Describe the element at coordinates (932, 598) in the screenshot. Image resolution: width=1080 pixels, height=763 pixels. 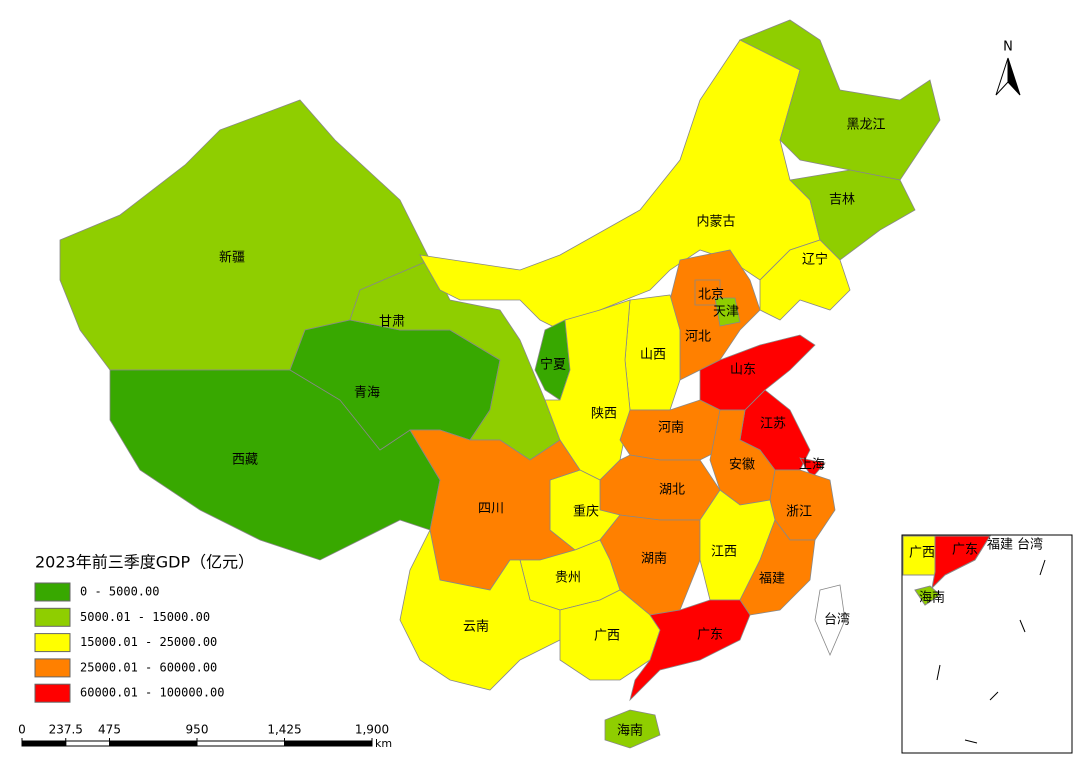
I see `inset-label: 海南` at that location.